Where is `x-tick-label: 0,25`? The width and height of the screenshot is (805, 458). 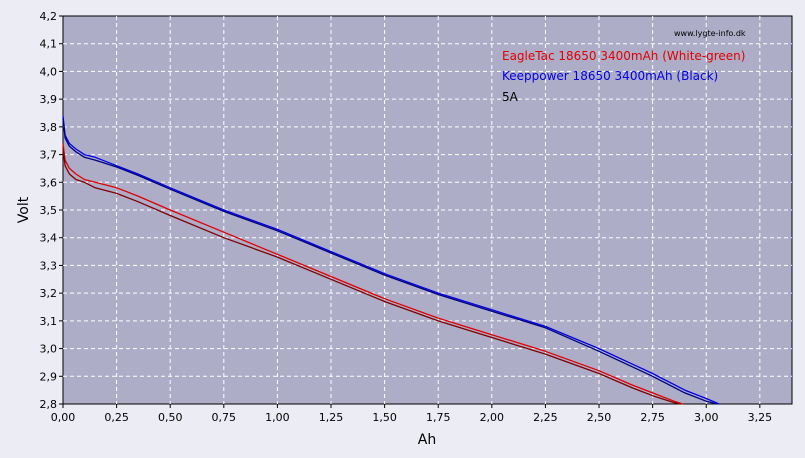
x-tick-label: 0,25 is located at coordinates (116, 417).